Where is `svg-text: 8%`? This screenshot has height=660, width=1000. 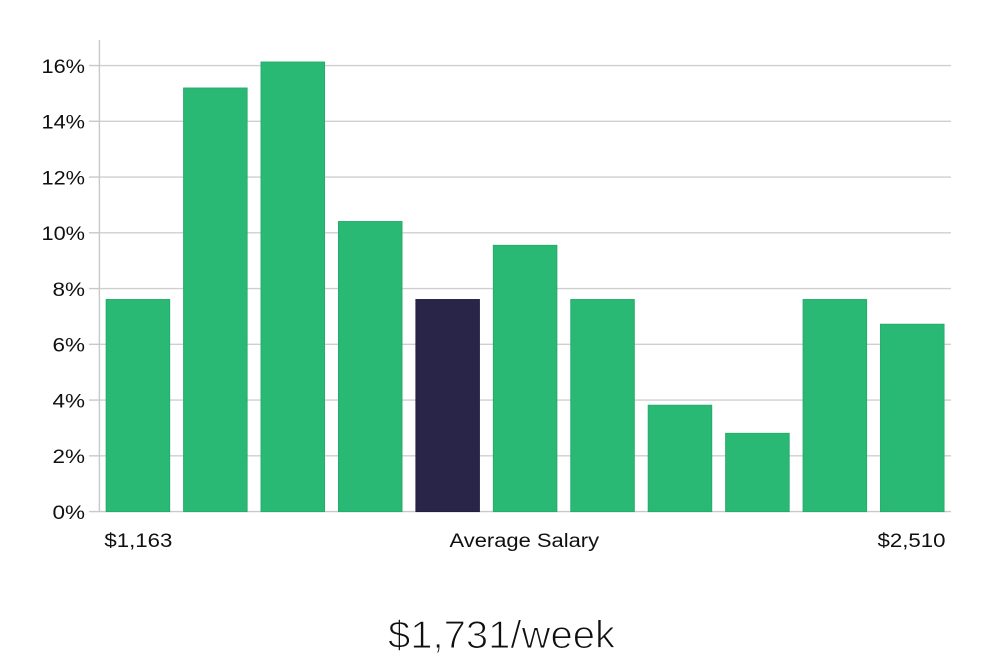 svg-text: 8% is located at coordinates (69, 290).